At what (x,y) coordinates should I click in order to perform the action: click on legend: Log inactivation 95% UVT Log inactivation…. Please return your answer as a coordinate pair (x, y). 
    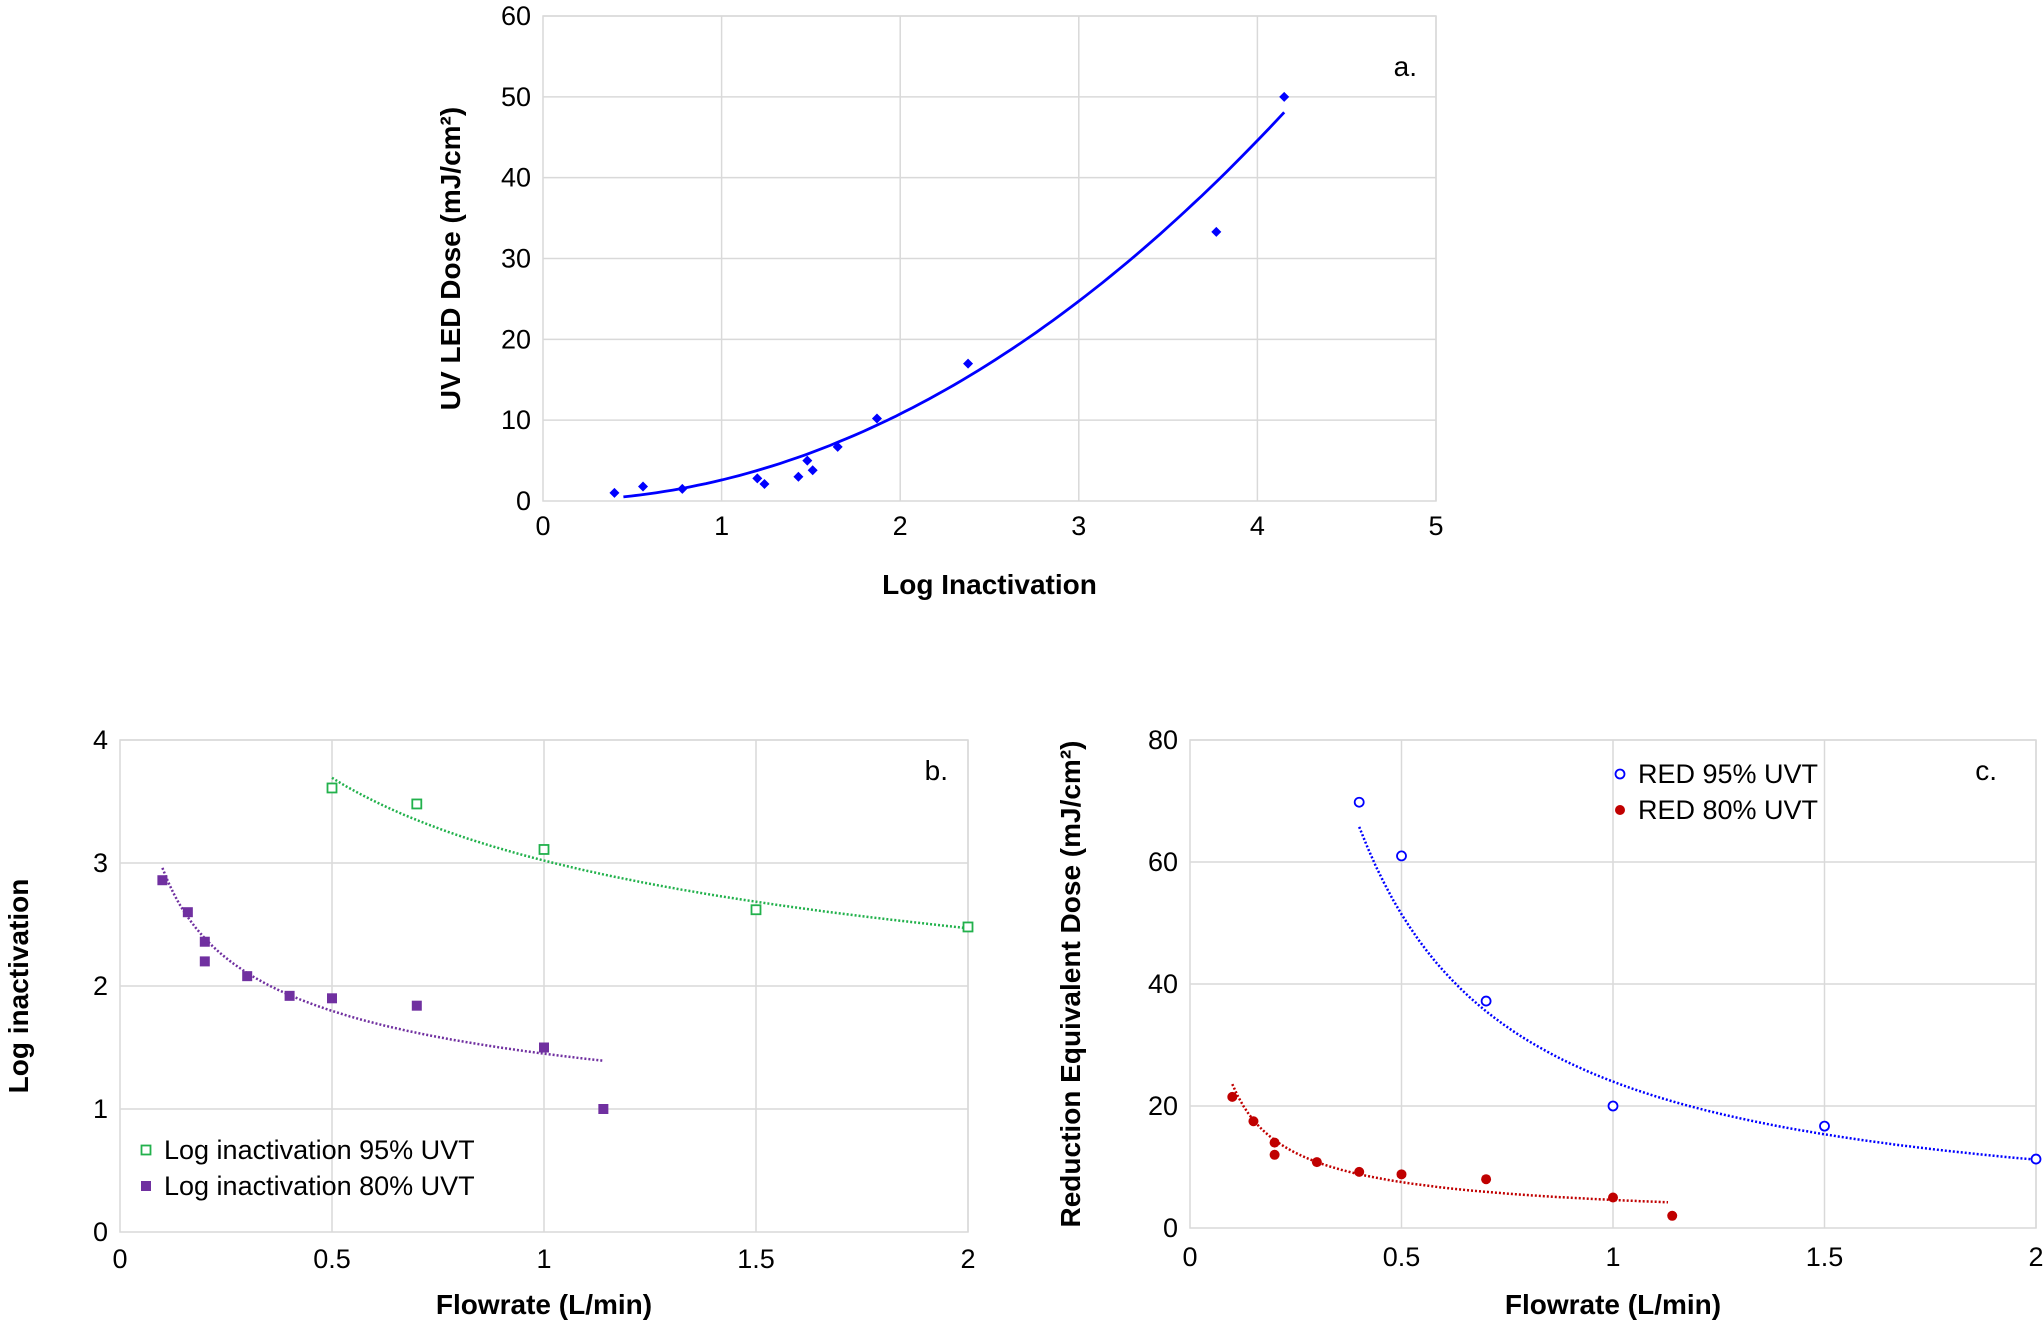
    Looking at the image, I should click on (307, 1168).